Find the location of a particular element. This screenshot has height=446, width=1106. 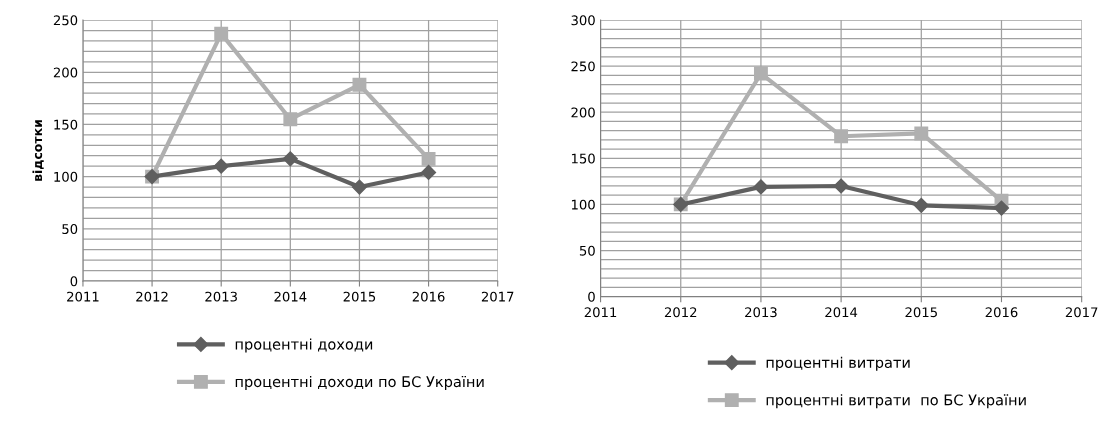

legend-label: процентні витрати is located at coordinates (838, 363).